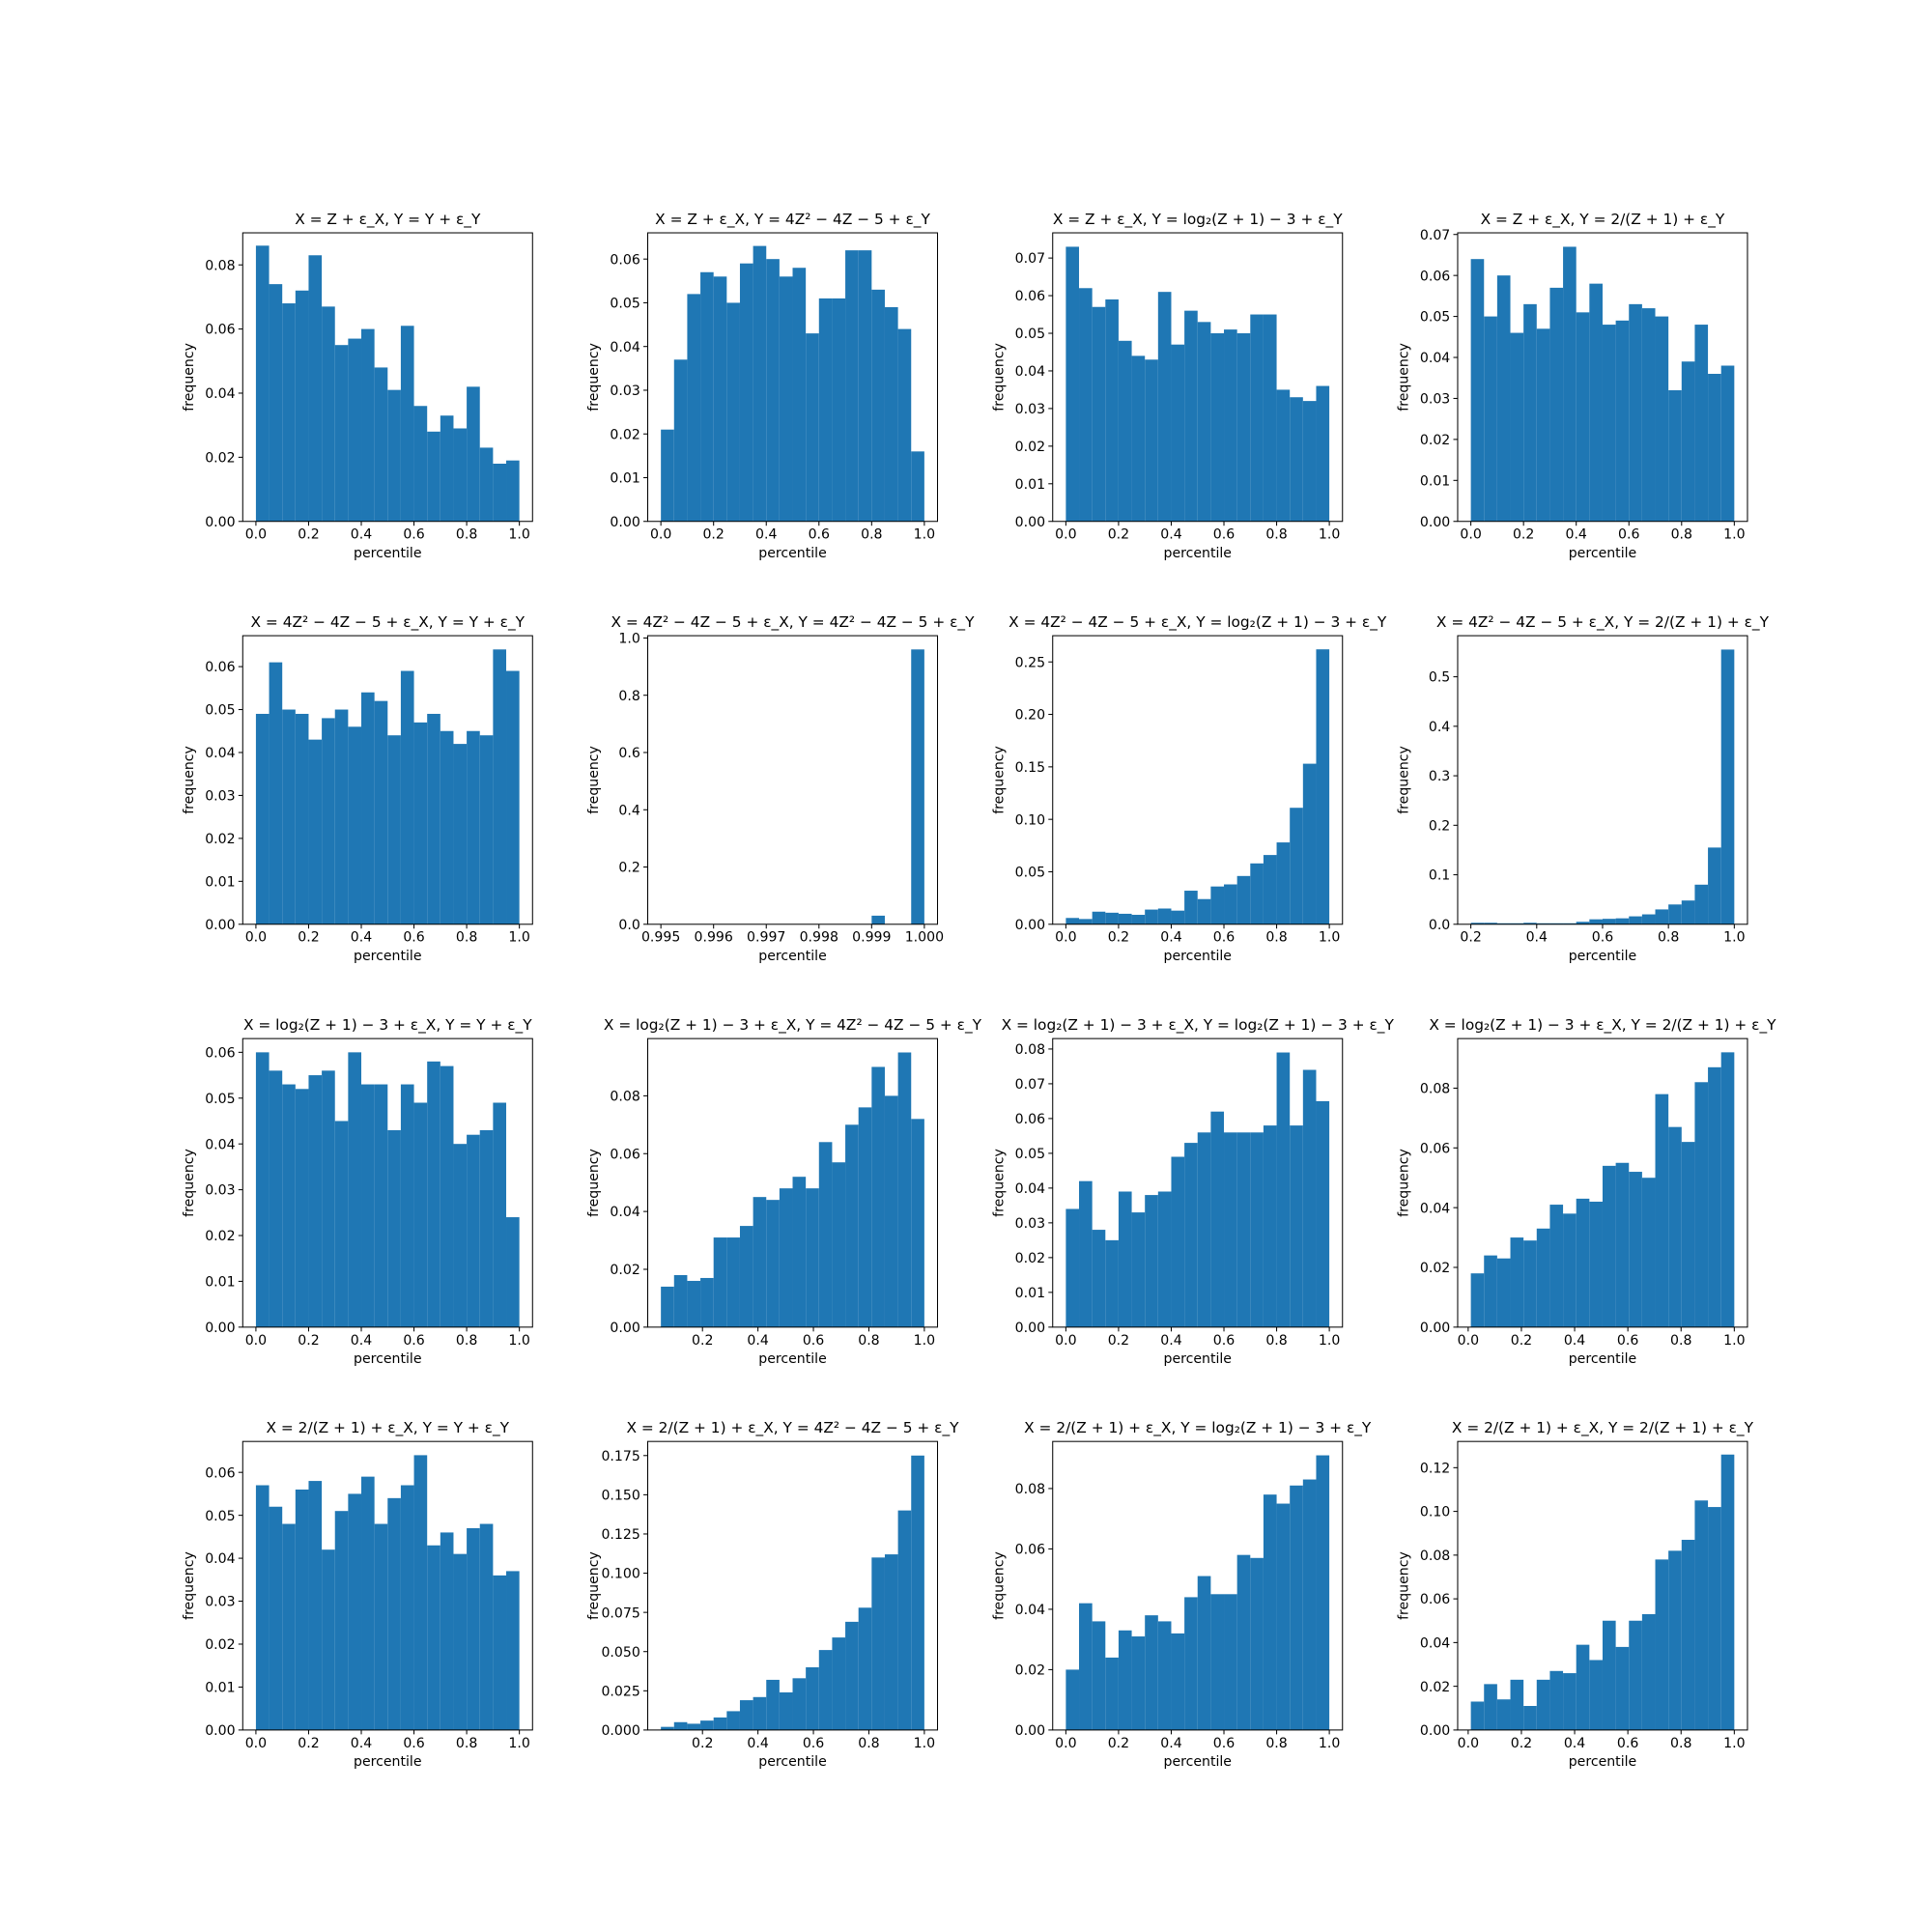 This screenshot has height=1932, width=1932. What do you see at coordinates (1435, 1687) in the screenshot?
I see `y-tick-label: 0.02` at bounding box center [1435, 1687].